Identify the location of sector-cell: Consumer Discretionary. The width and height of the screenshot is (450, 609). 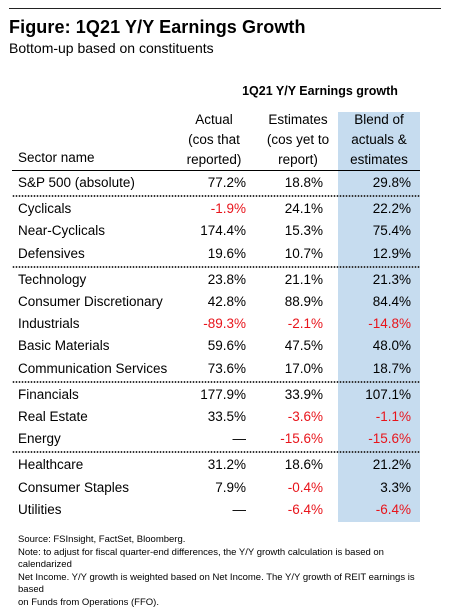
(90, 302).